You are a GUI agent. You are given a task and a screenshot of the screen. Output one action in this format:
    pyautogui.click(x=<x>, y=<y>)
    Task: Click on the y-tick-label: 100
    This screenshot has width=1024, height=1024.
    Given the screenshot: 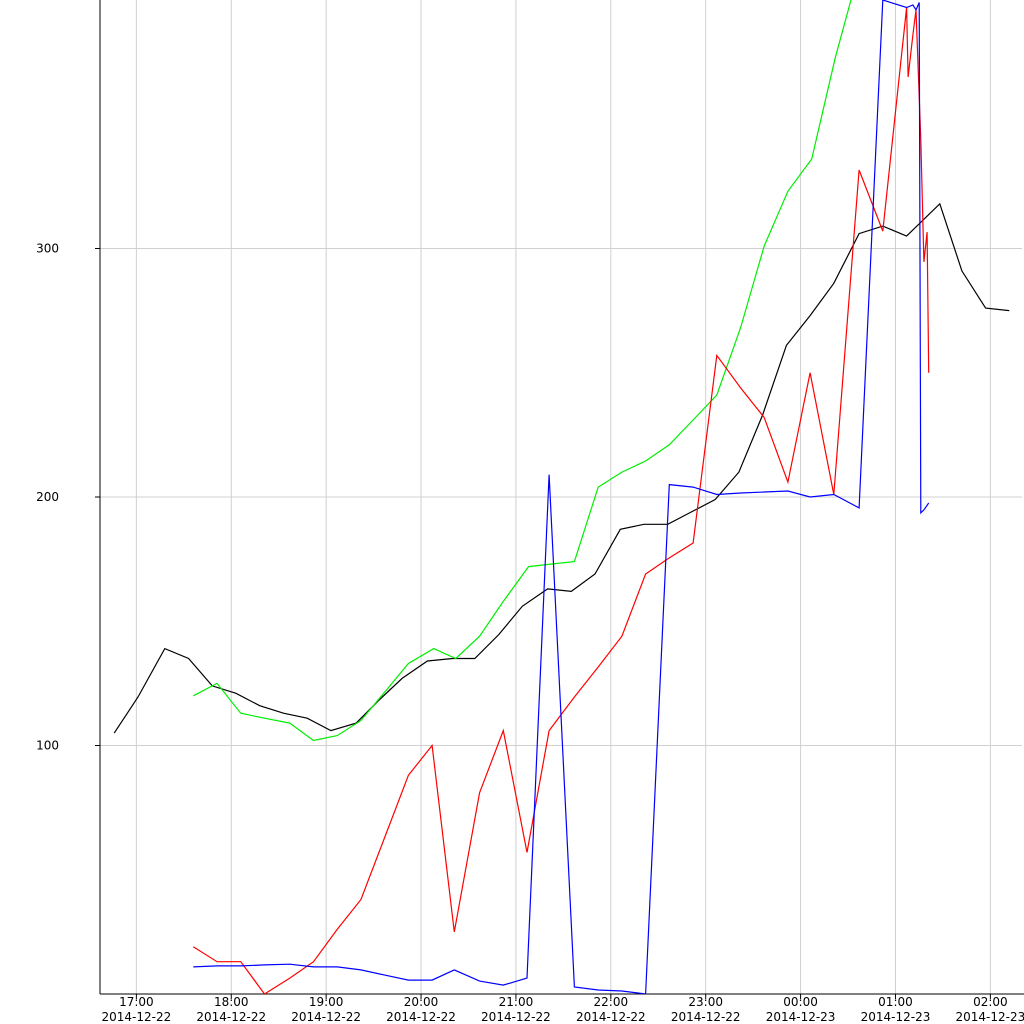 What is the action you would take?
    pyautogui.click(x=47, y=746)
    